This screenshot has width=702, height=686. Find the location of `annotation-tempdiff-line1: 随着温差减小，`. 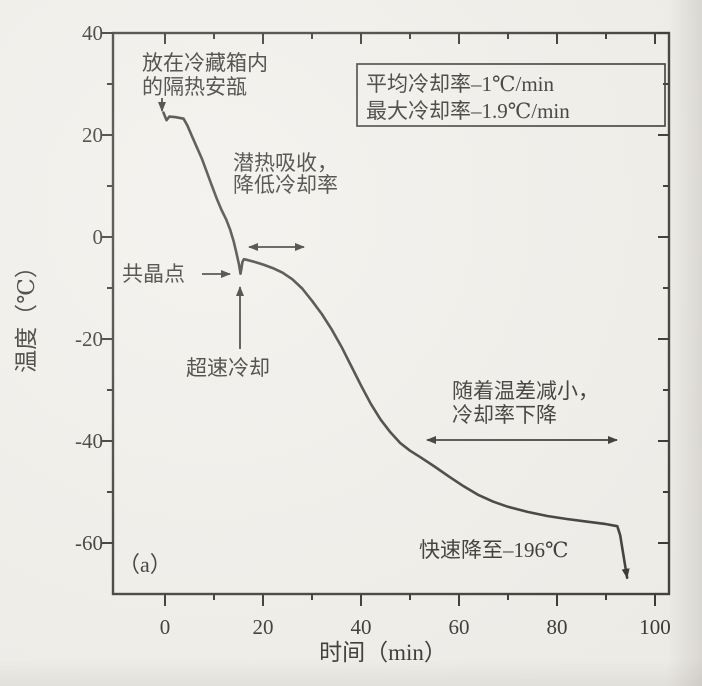

annotation-tempdiff-line1: 随着温差减小， is located at coordinates (525, 391).